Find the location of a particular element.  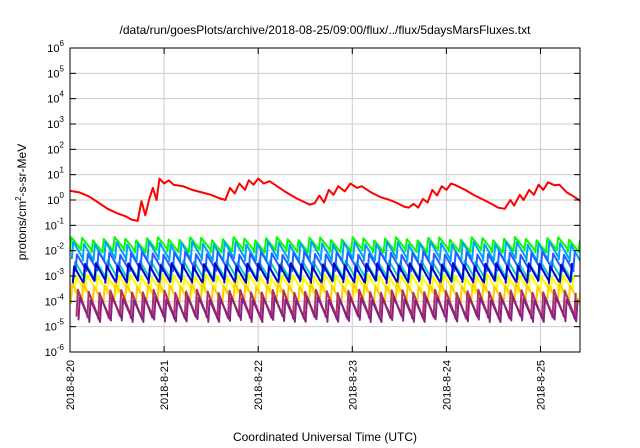

y-tick-label: 10⁰ is located at coordinates (55, 199).